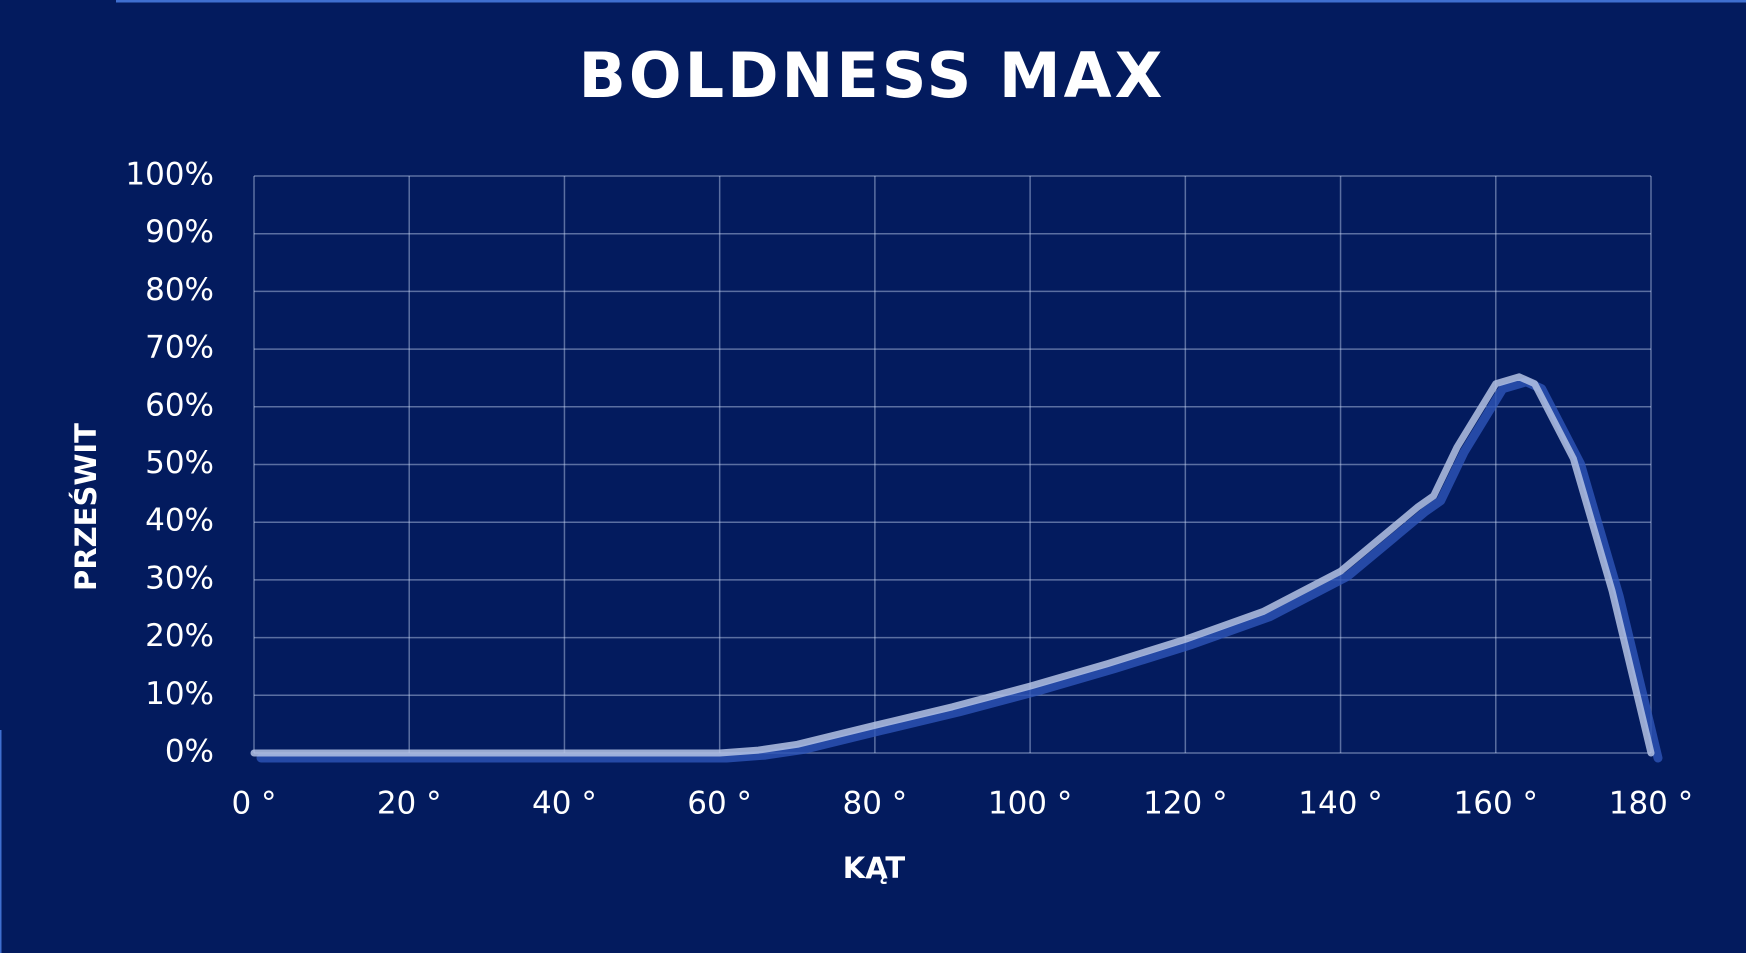 The image size is (1746, 953). What do you see at coordinates (179, 694) in the screenshot?
I see `y-tick-label: 10%` at bounding box center [179, 694].